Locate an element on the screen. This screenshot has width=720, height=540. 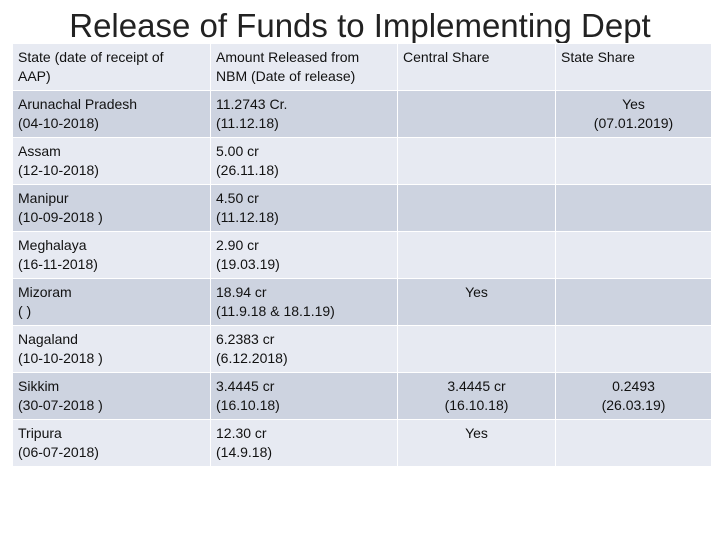
cell-amount-line: 4.50 cr is located at coordinates (237, 198).